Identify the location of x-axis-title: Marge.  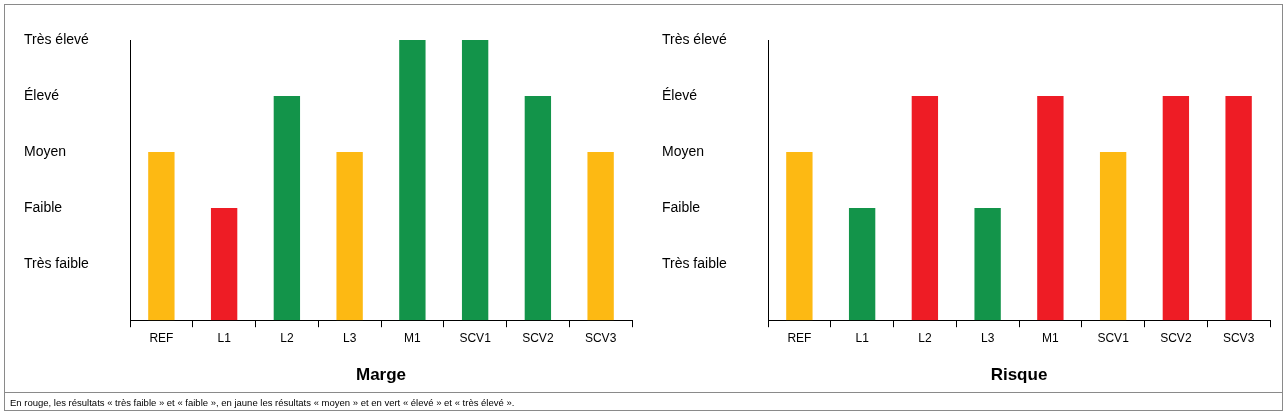
(381, 375).